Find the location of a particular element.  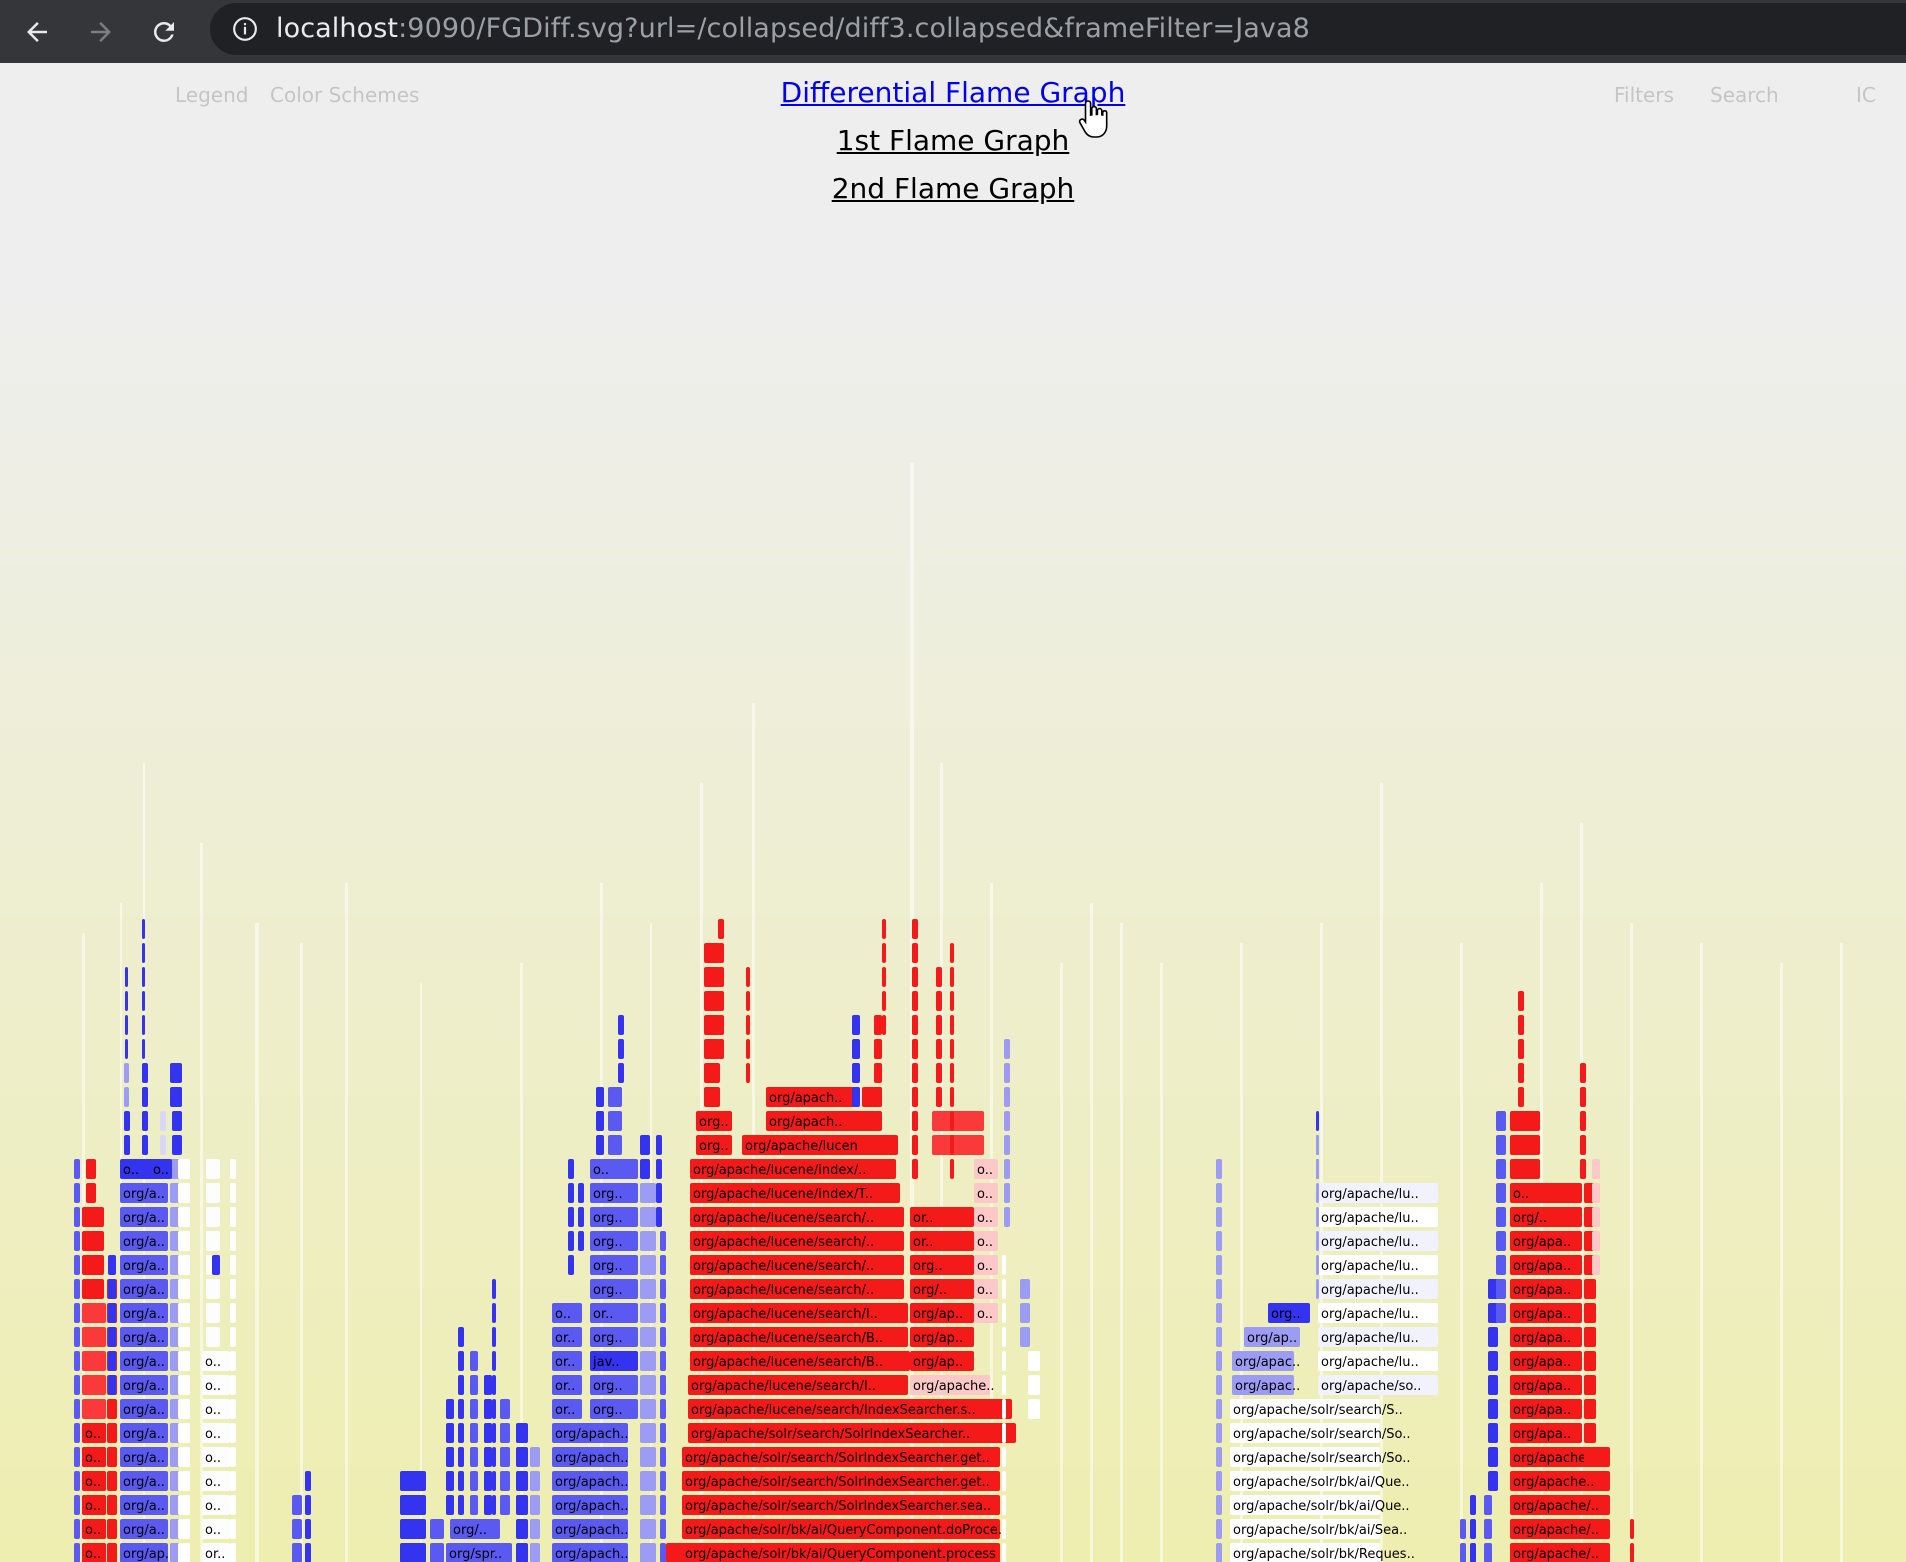

right-blue-frame is located at coordinates (1263, 1361).